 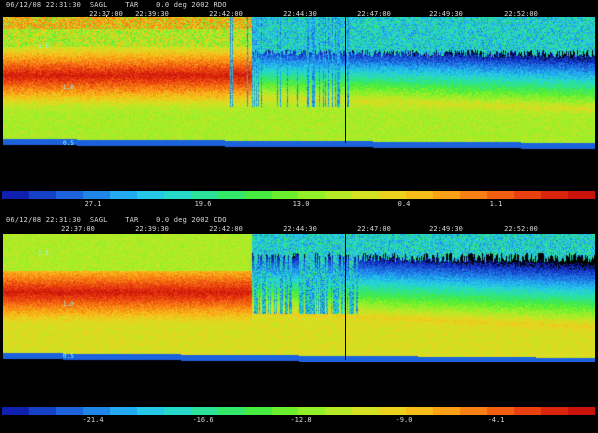 I want to click on top-time-tick: 22:47:00, so click(x=374, y=14).